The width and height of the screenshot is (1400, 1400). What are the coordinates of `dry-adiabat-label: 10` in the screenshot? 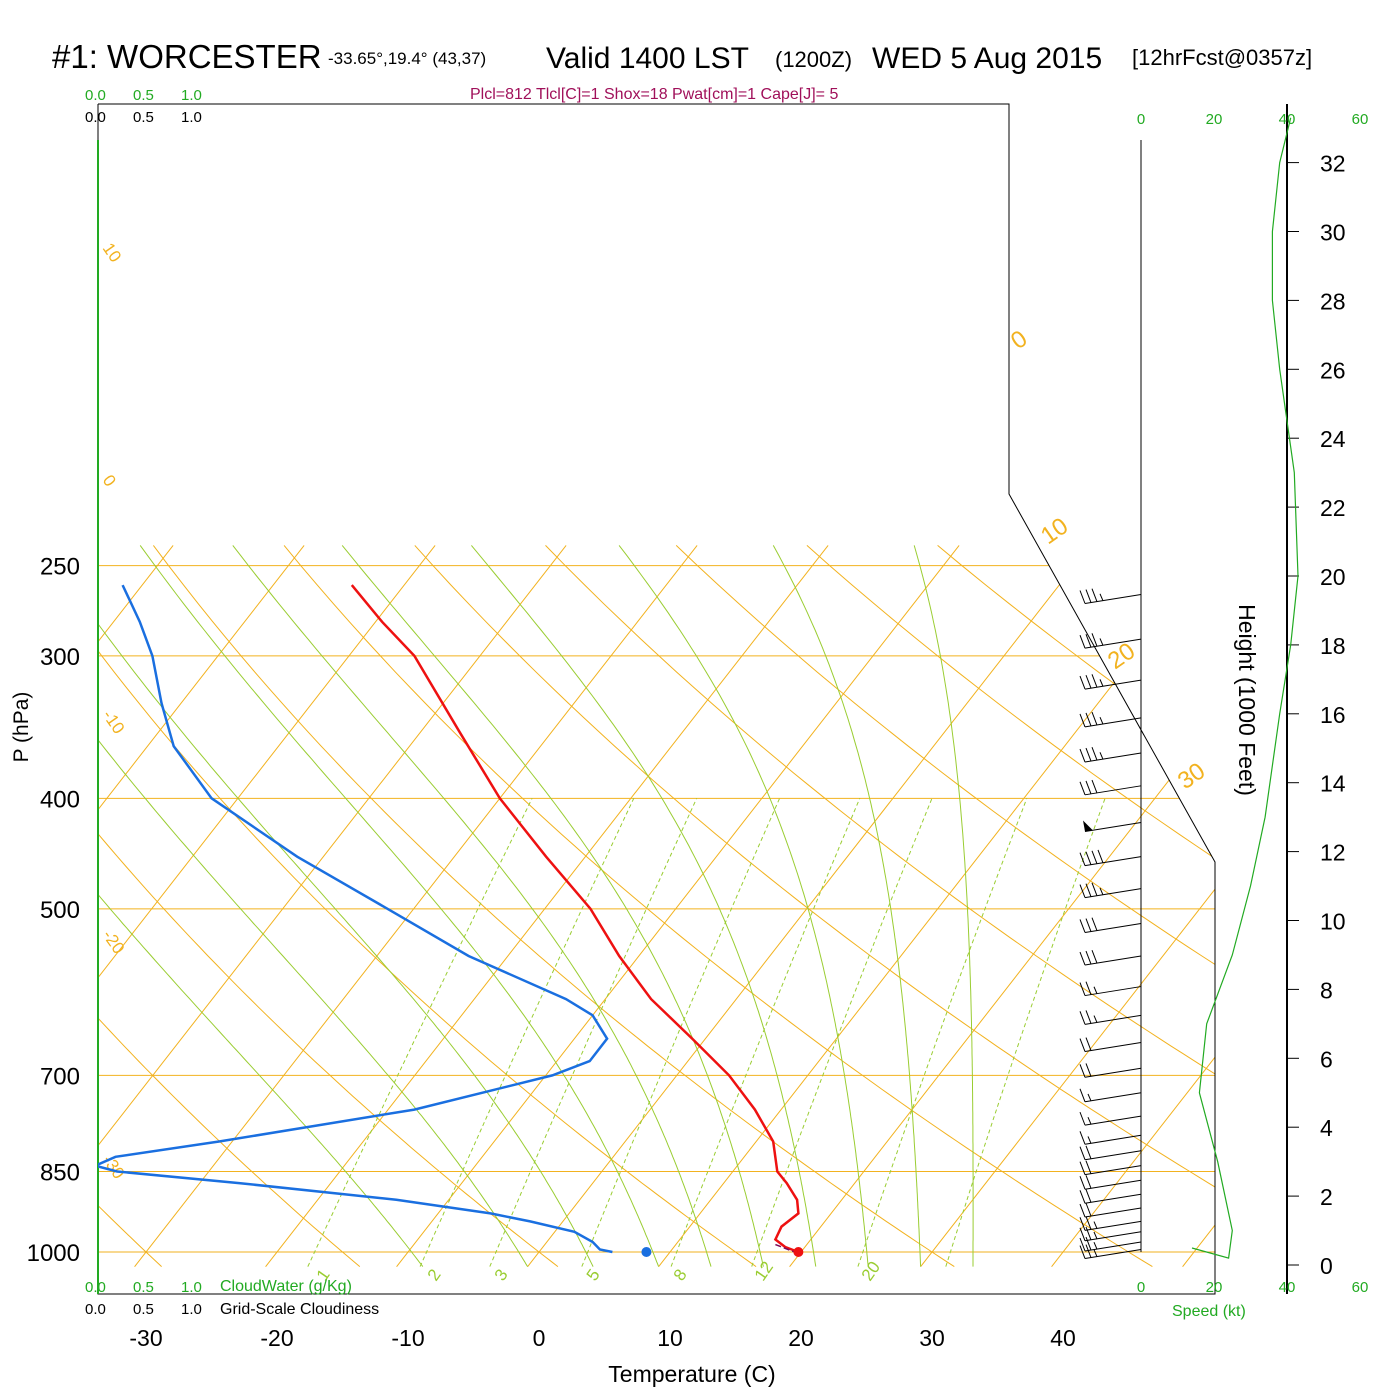 It's located at (112, 252).